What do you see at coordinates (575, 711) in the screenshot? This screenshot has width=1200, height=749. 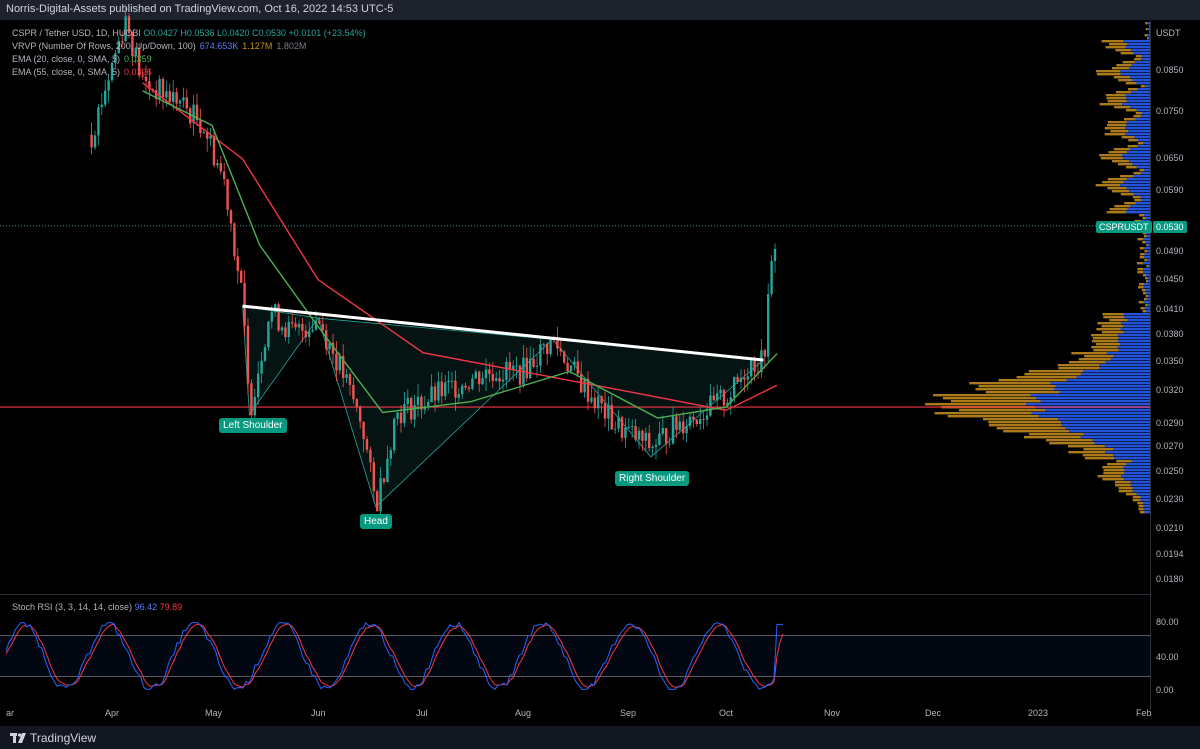 I see `time-axis` at bounding box center [575, 711].